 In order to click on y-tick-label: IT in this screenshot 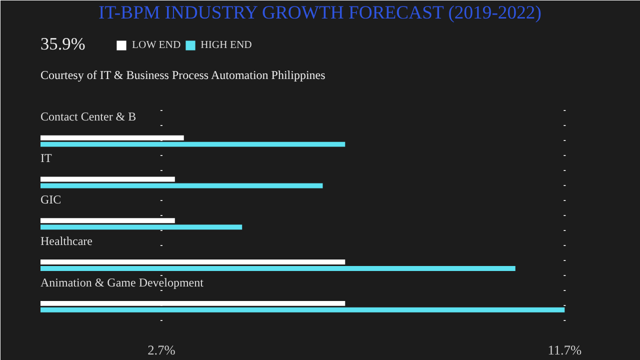, I will do `click(46, 158)`.